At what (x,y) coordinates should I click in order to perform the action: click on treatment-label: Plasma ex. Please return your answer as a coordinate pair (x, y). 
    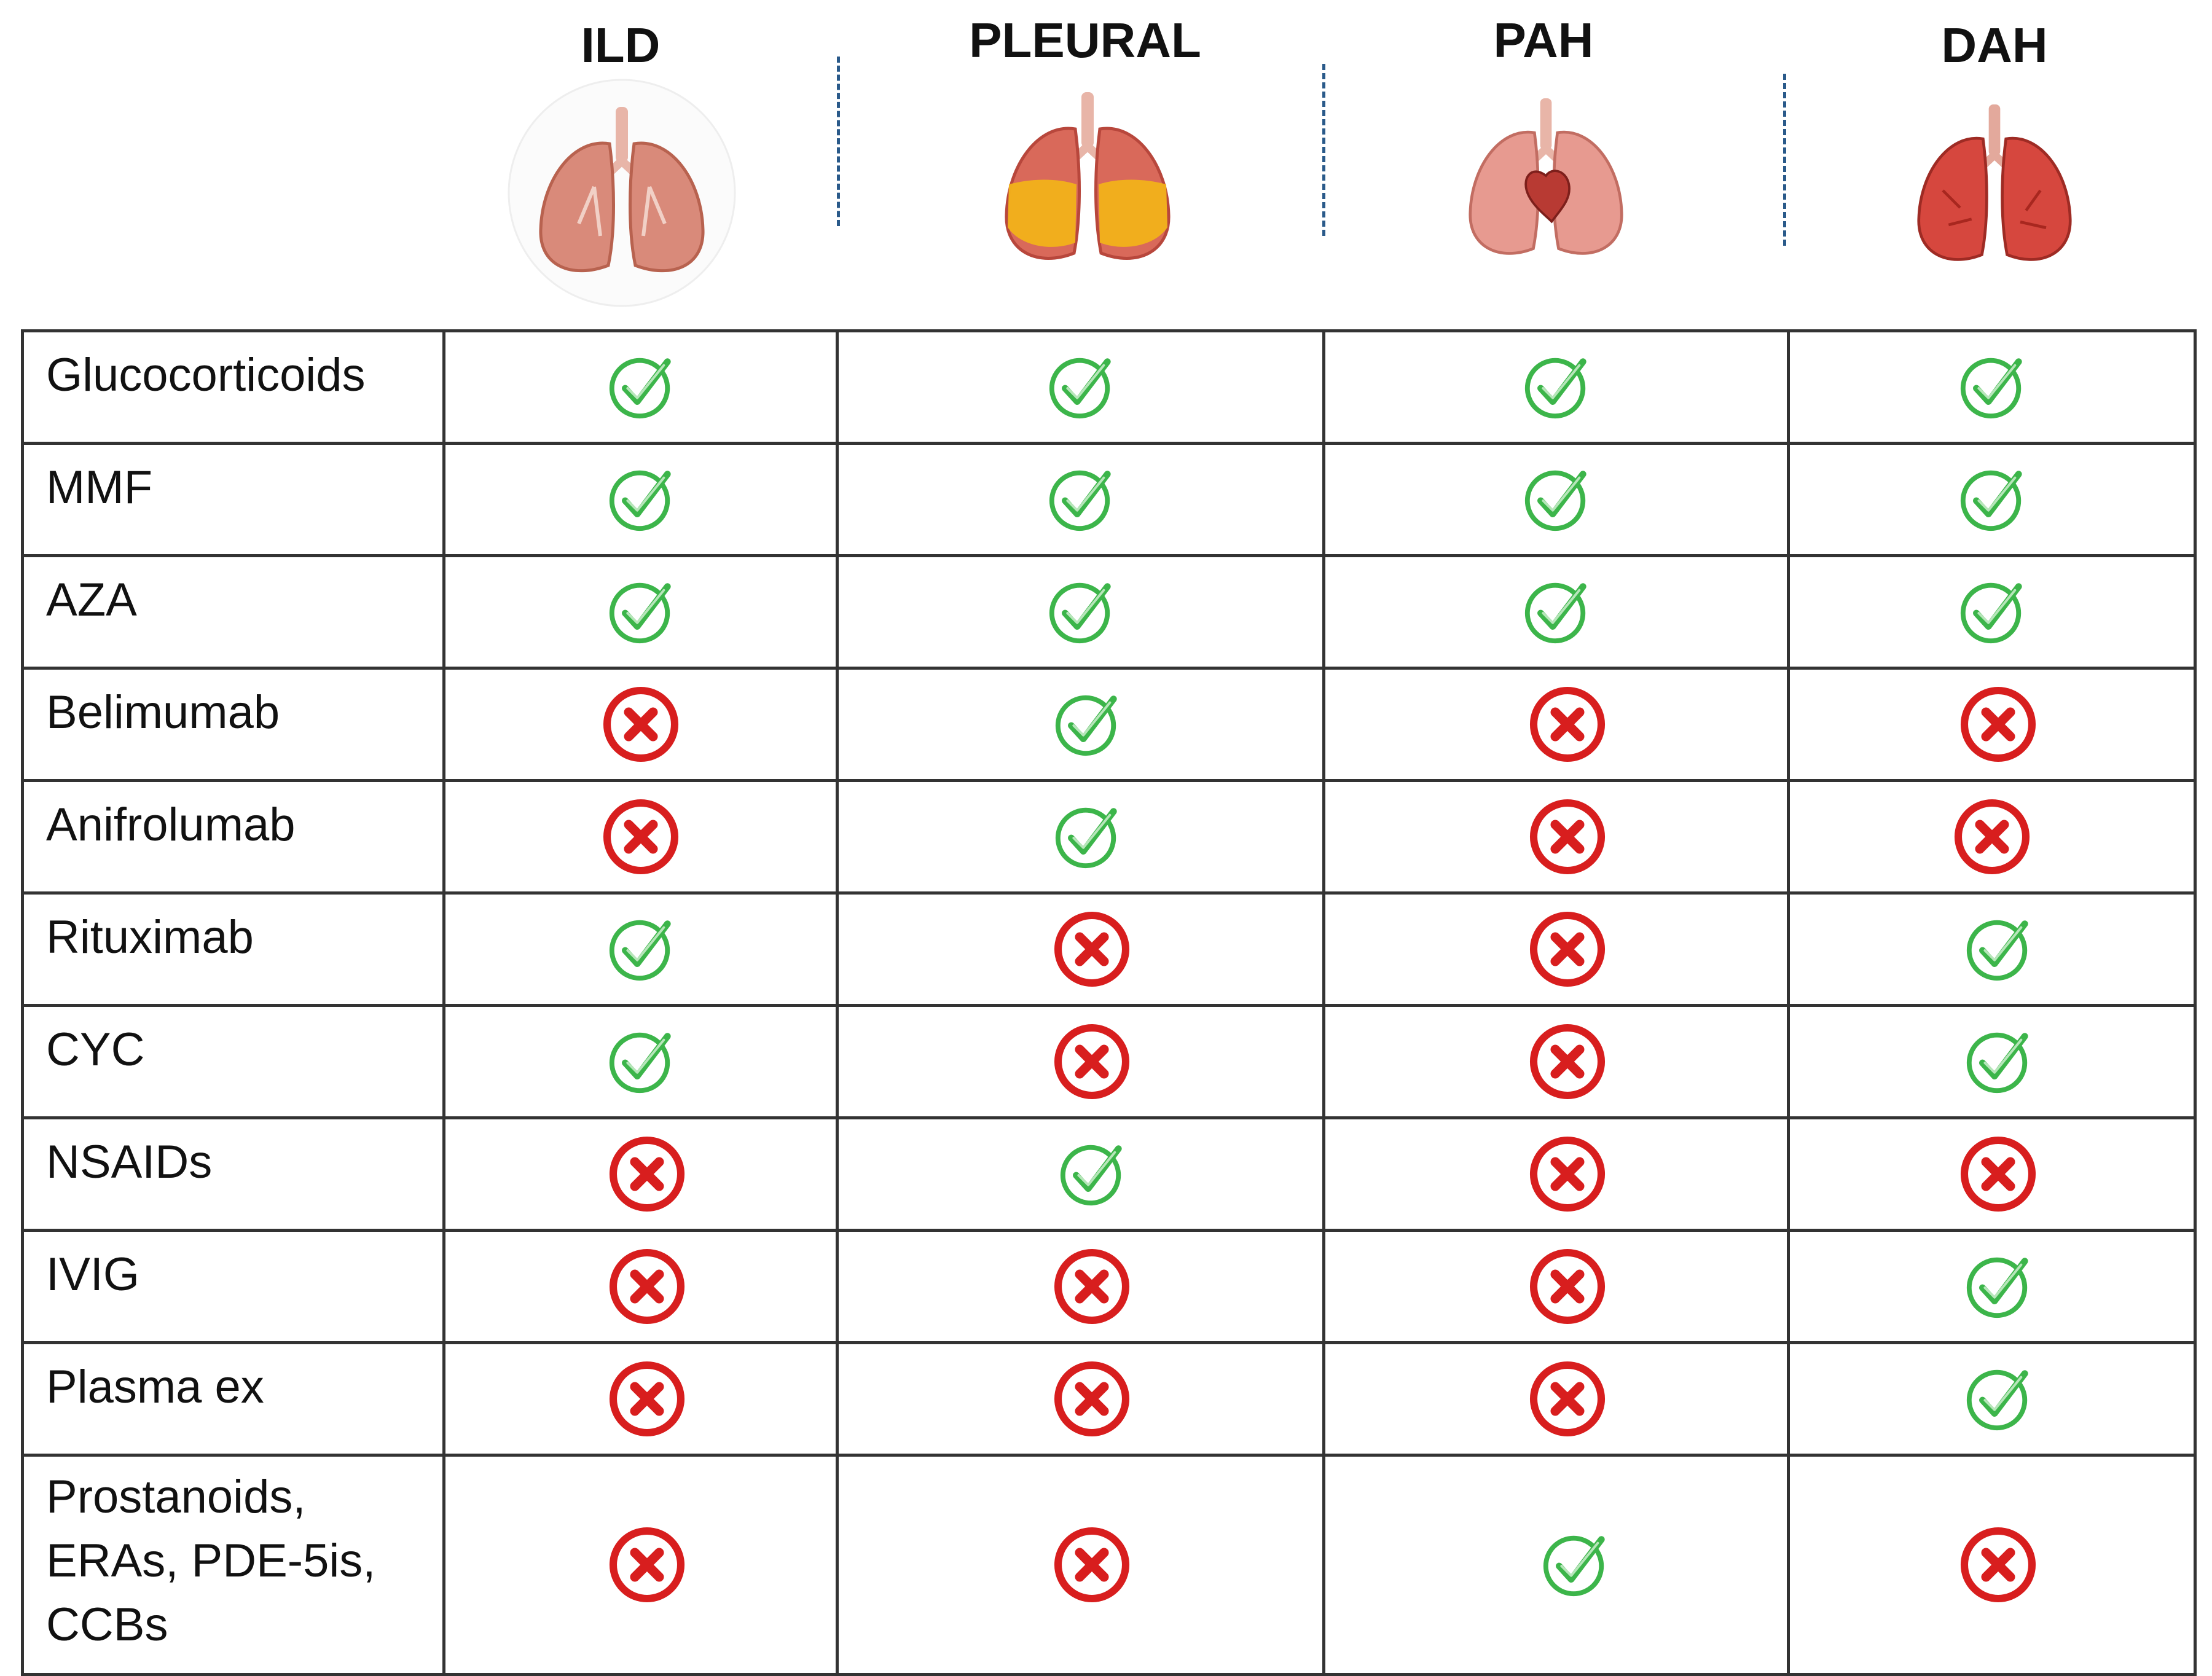
    Looking at the image, I should click on (233, 1399).